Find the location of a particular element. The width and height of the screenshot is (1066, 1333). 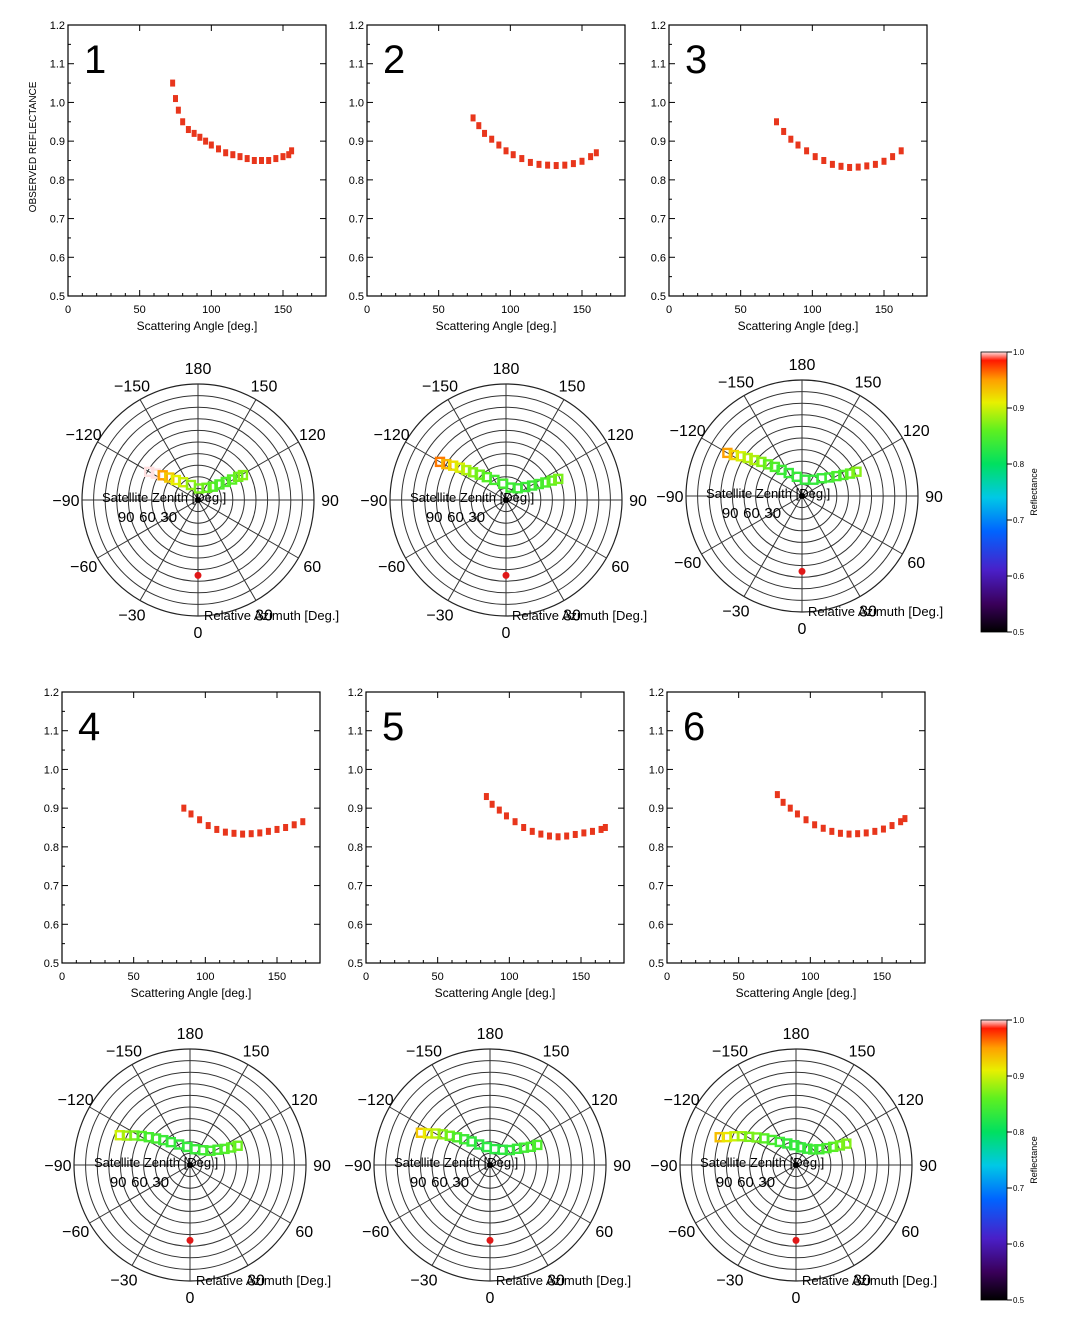

colorbar-tick-label: 0.6 is located at coordinates (1019, 1244).